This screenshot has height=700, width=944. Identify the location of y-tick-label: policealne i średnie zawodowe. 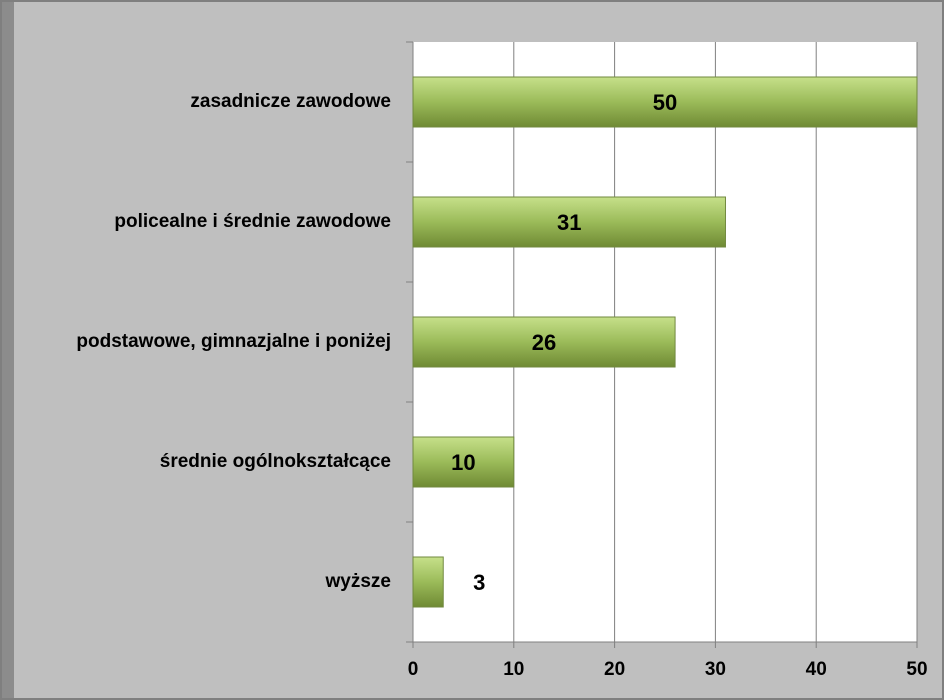
(252, 221).